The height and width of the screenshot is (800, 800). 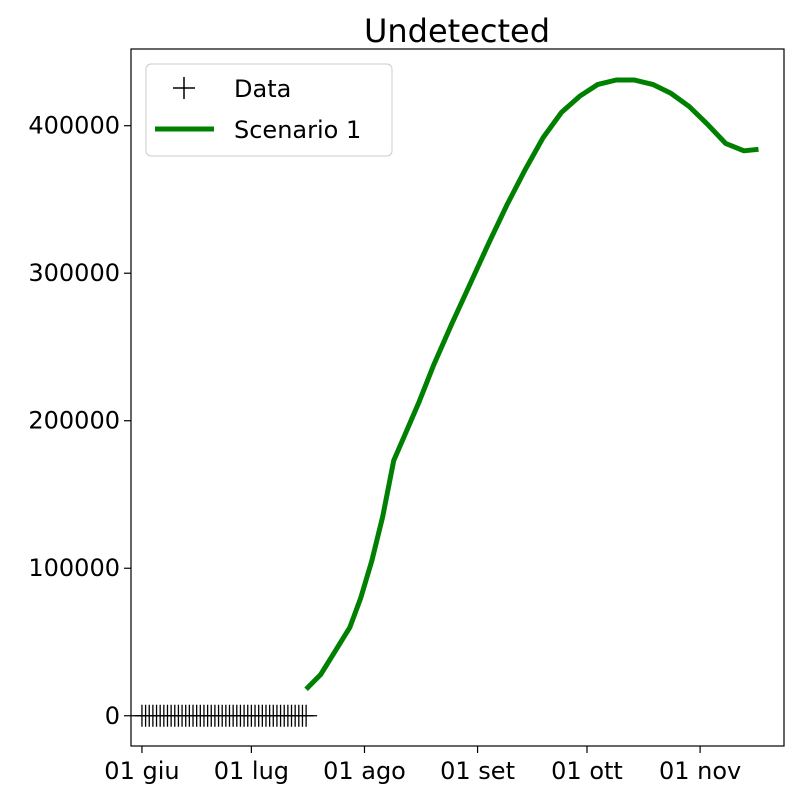 I want to click on series-markers-data, so click(x=224, y=715).